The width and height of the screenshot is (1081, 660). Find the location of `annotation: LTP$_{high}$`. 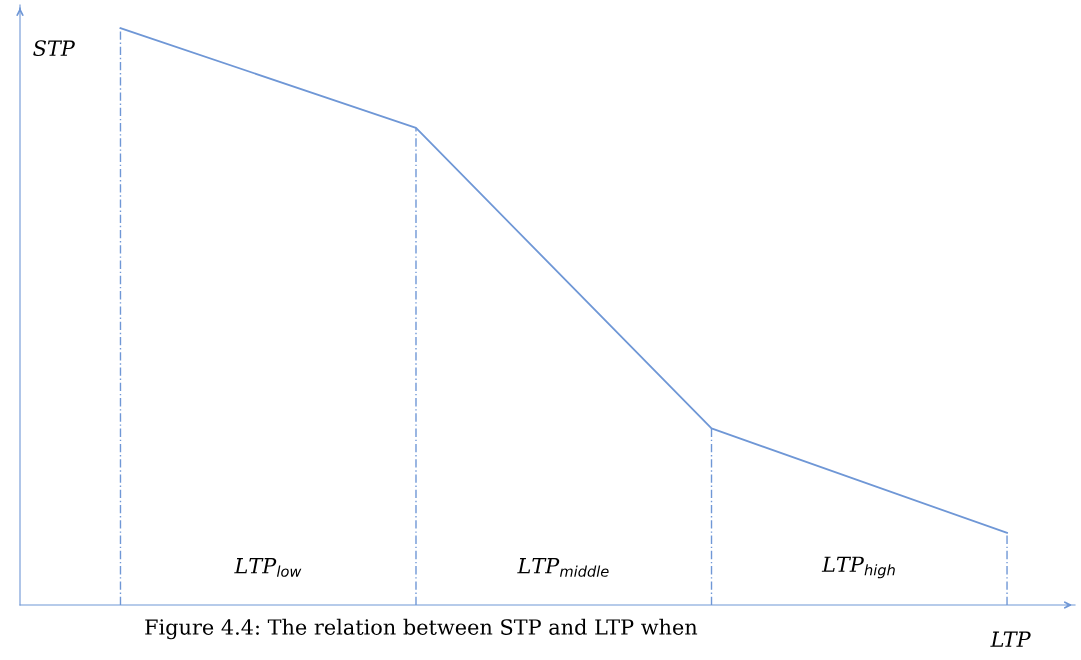

annotation: LTP$_{high}$ is located at coordinates (858, 567).